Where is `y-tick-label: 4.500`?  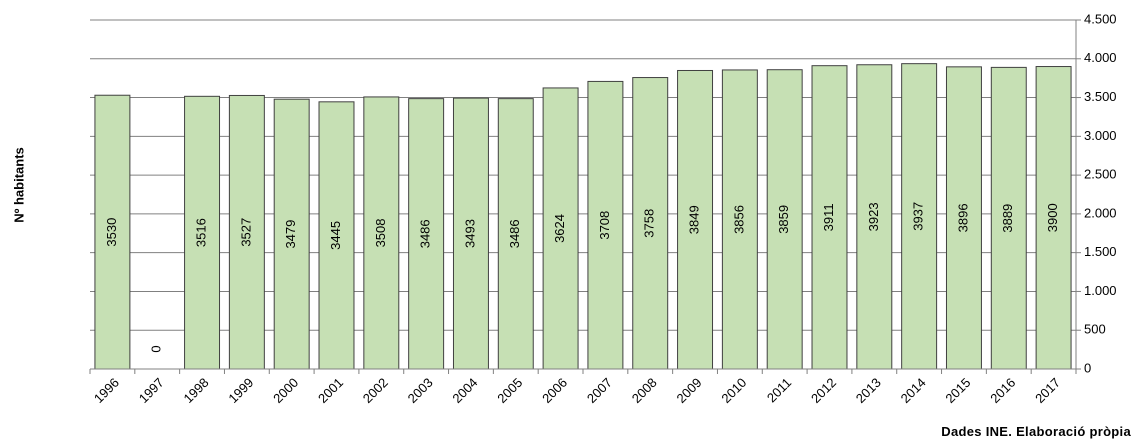
y-tick-label: 4.500 is located at coordinates (1100, 18).